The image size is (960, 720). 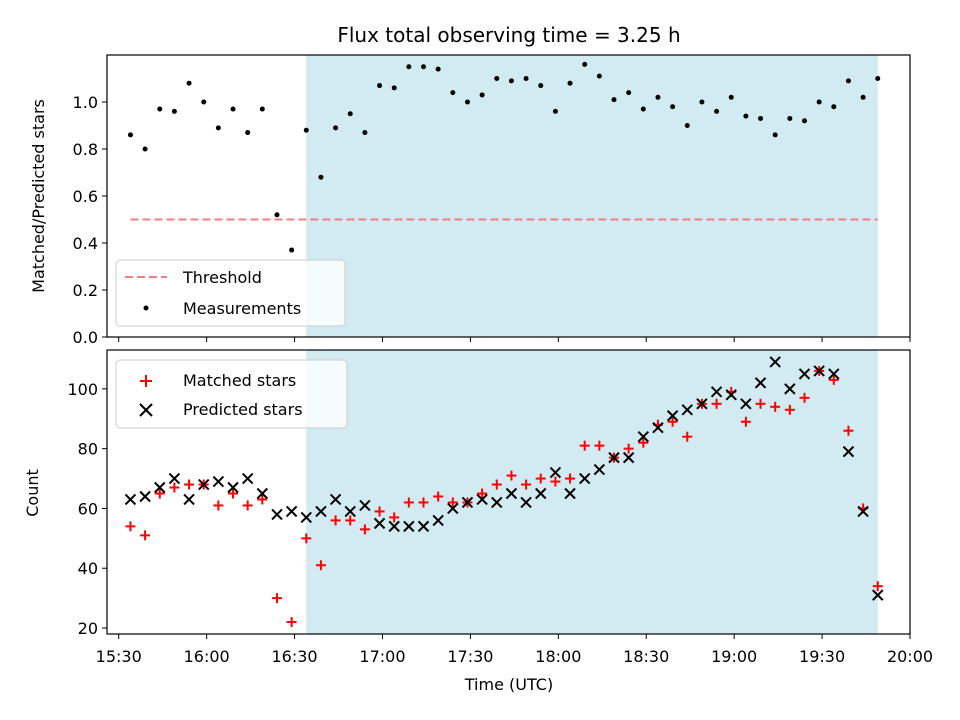 What do you see at coordinates (38, 196) in the screenshot?
I see `top-y-axis-label: Matched/Predicted stars` at bounding box center [38, 196].